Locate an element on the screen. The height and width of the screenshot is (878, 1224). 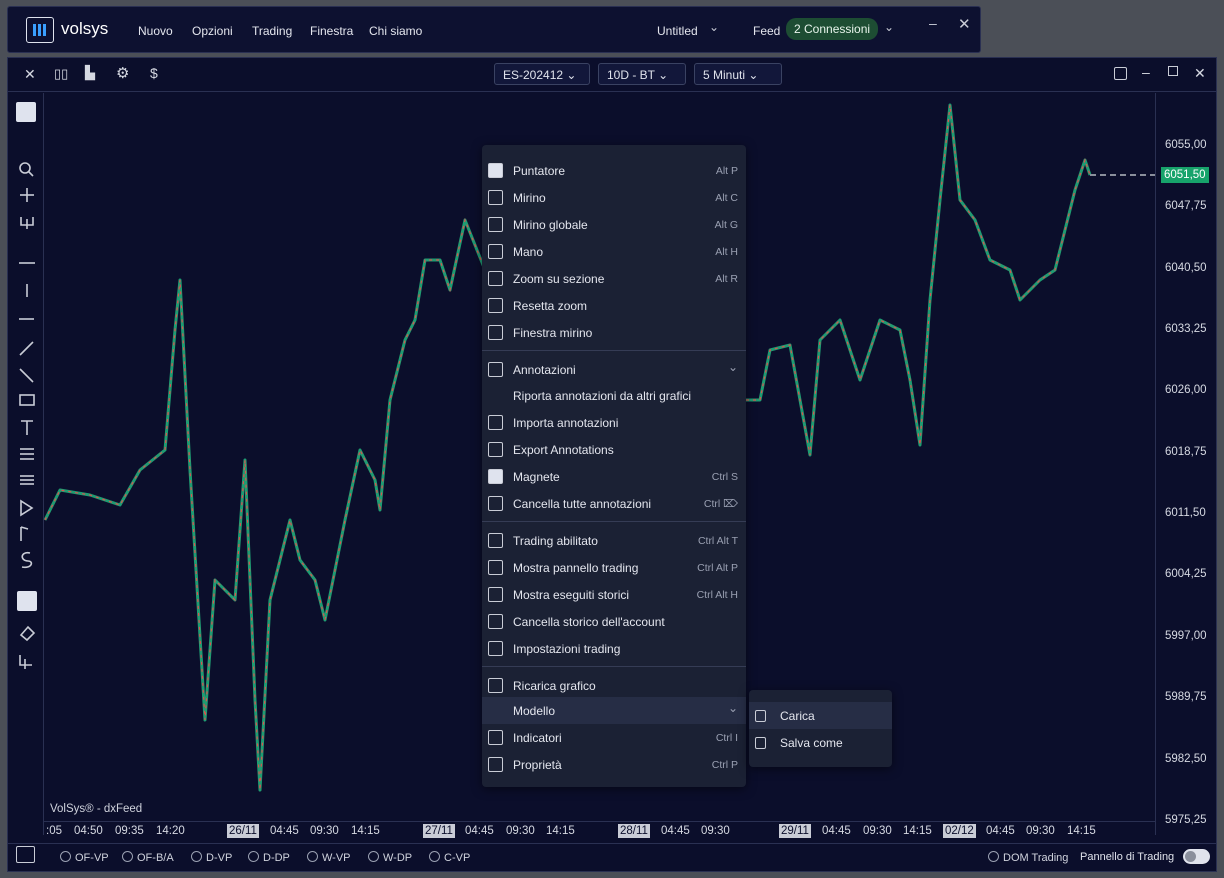
indicator-toggle: C-VP is located at coordinates (449, 857).